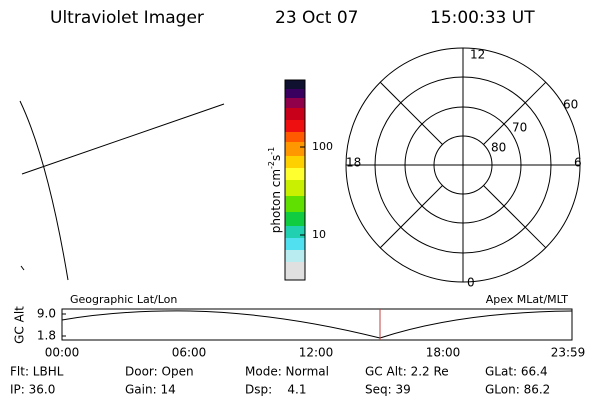  What do you see at coordinates (578, 163) in the screenshot?
I see `mlt-label: 6` at bounding box center [578, 163].